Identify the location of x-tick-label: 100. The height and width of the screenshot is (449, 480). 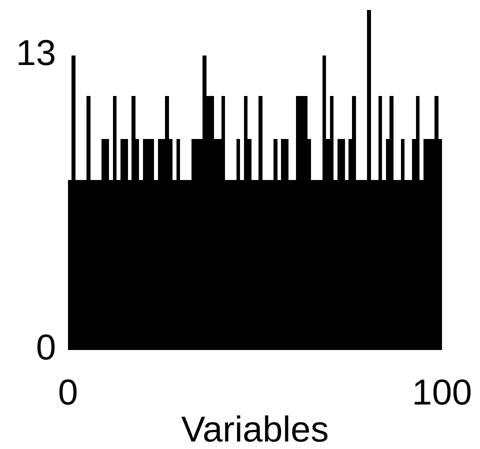
(442, 392).